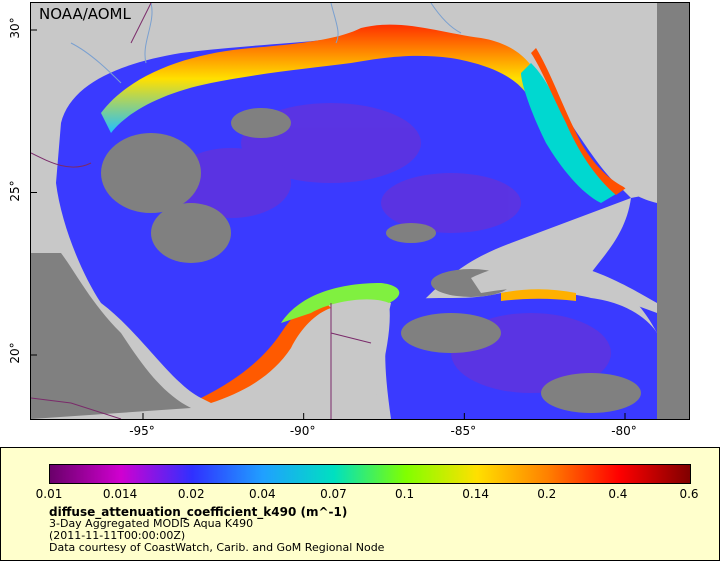 This screenshot has height=561, width=720. What do you see at coordinates (117, 535) in the screenshot?
I see `time-stamp: (2011-11-11T00:00:00Z)` at bounding box center [117, 535].